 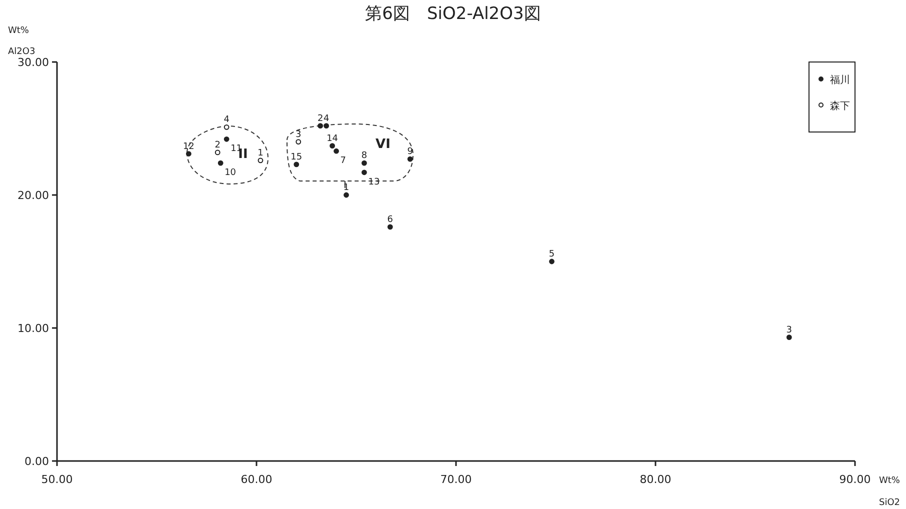 I want to click on x-tick-label: 90.00, so click(x=855, y=479).